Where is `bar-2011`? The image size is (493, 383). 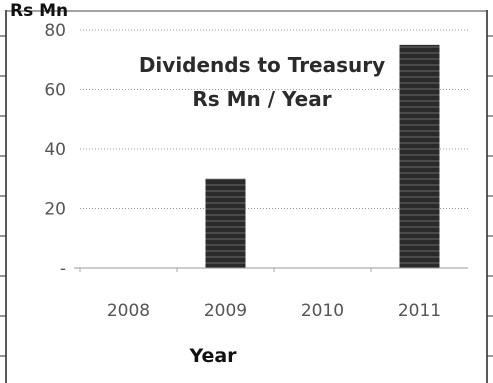 bar-2011 is located at coordinates (419, 156).